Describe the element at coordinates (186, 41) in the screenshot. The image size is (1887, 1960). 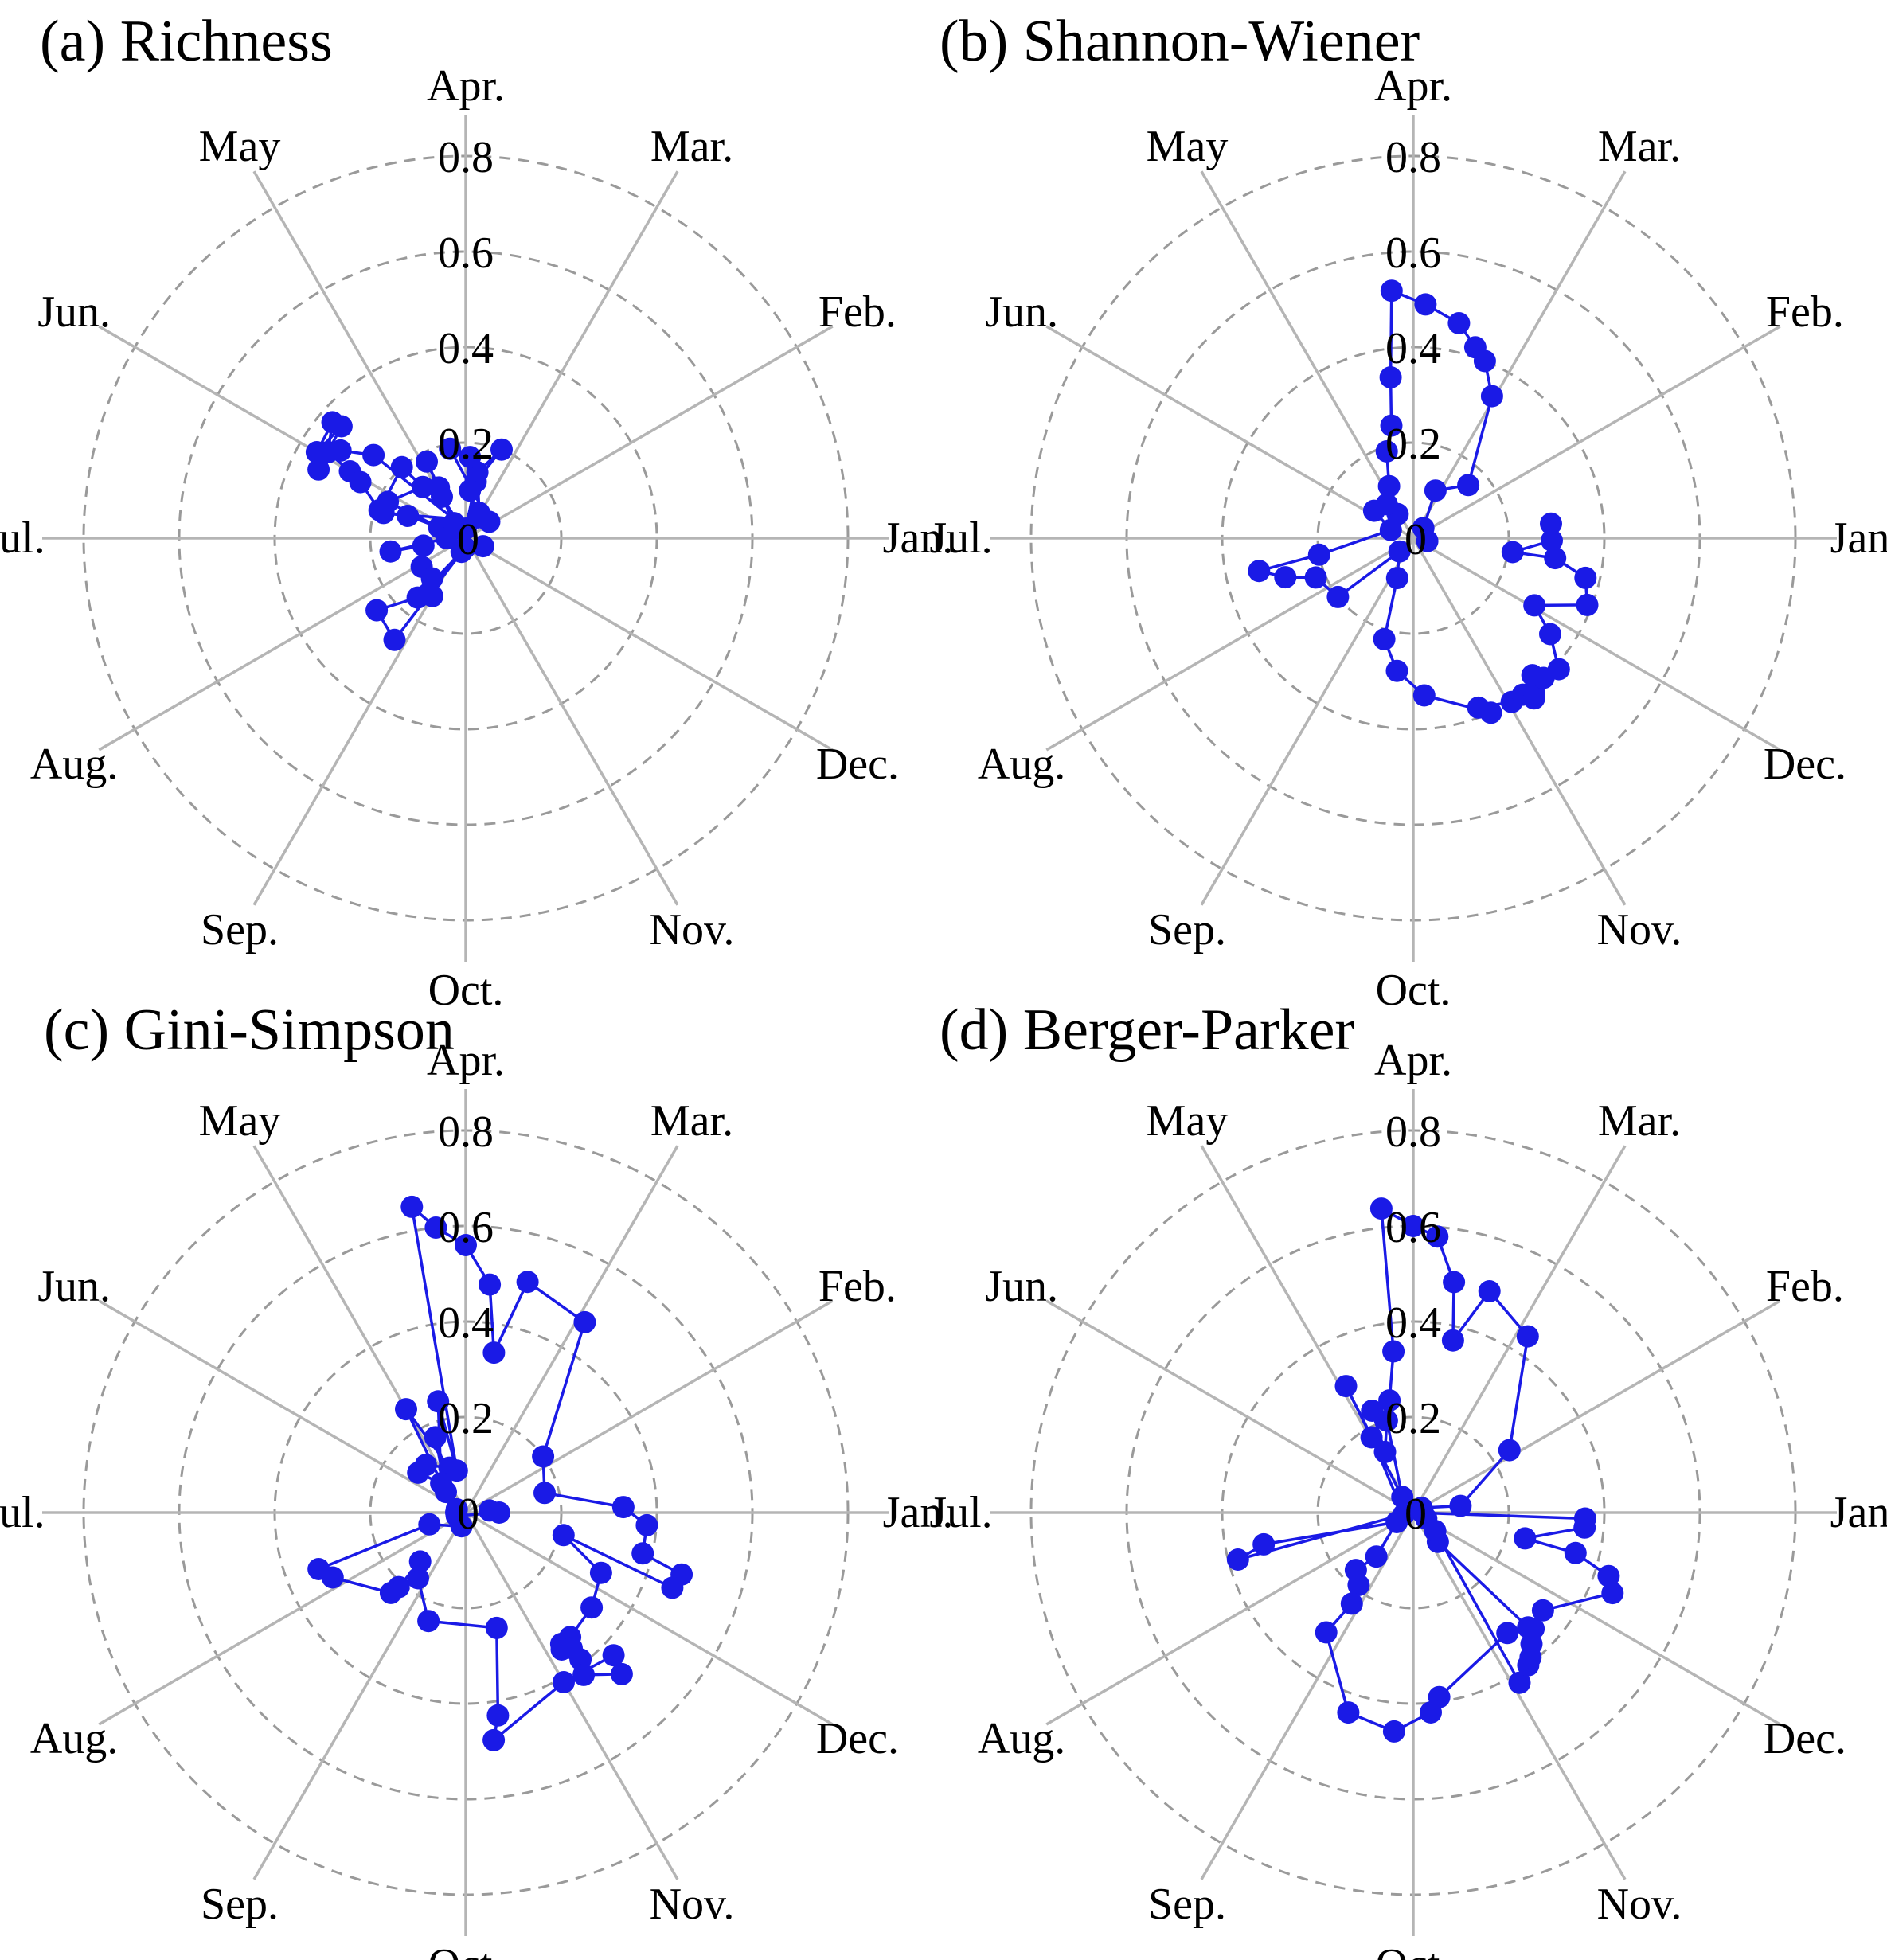
I see `panel-a-title: (a) Richness` at that location.